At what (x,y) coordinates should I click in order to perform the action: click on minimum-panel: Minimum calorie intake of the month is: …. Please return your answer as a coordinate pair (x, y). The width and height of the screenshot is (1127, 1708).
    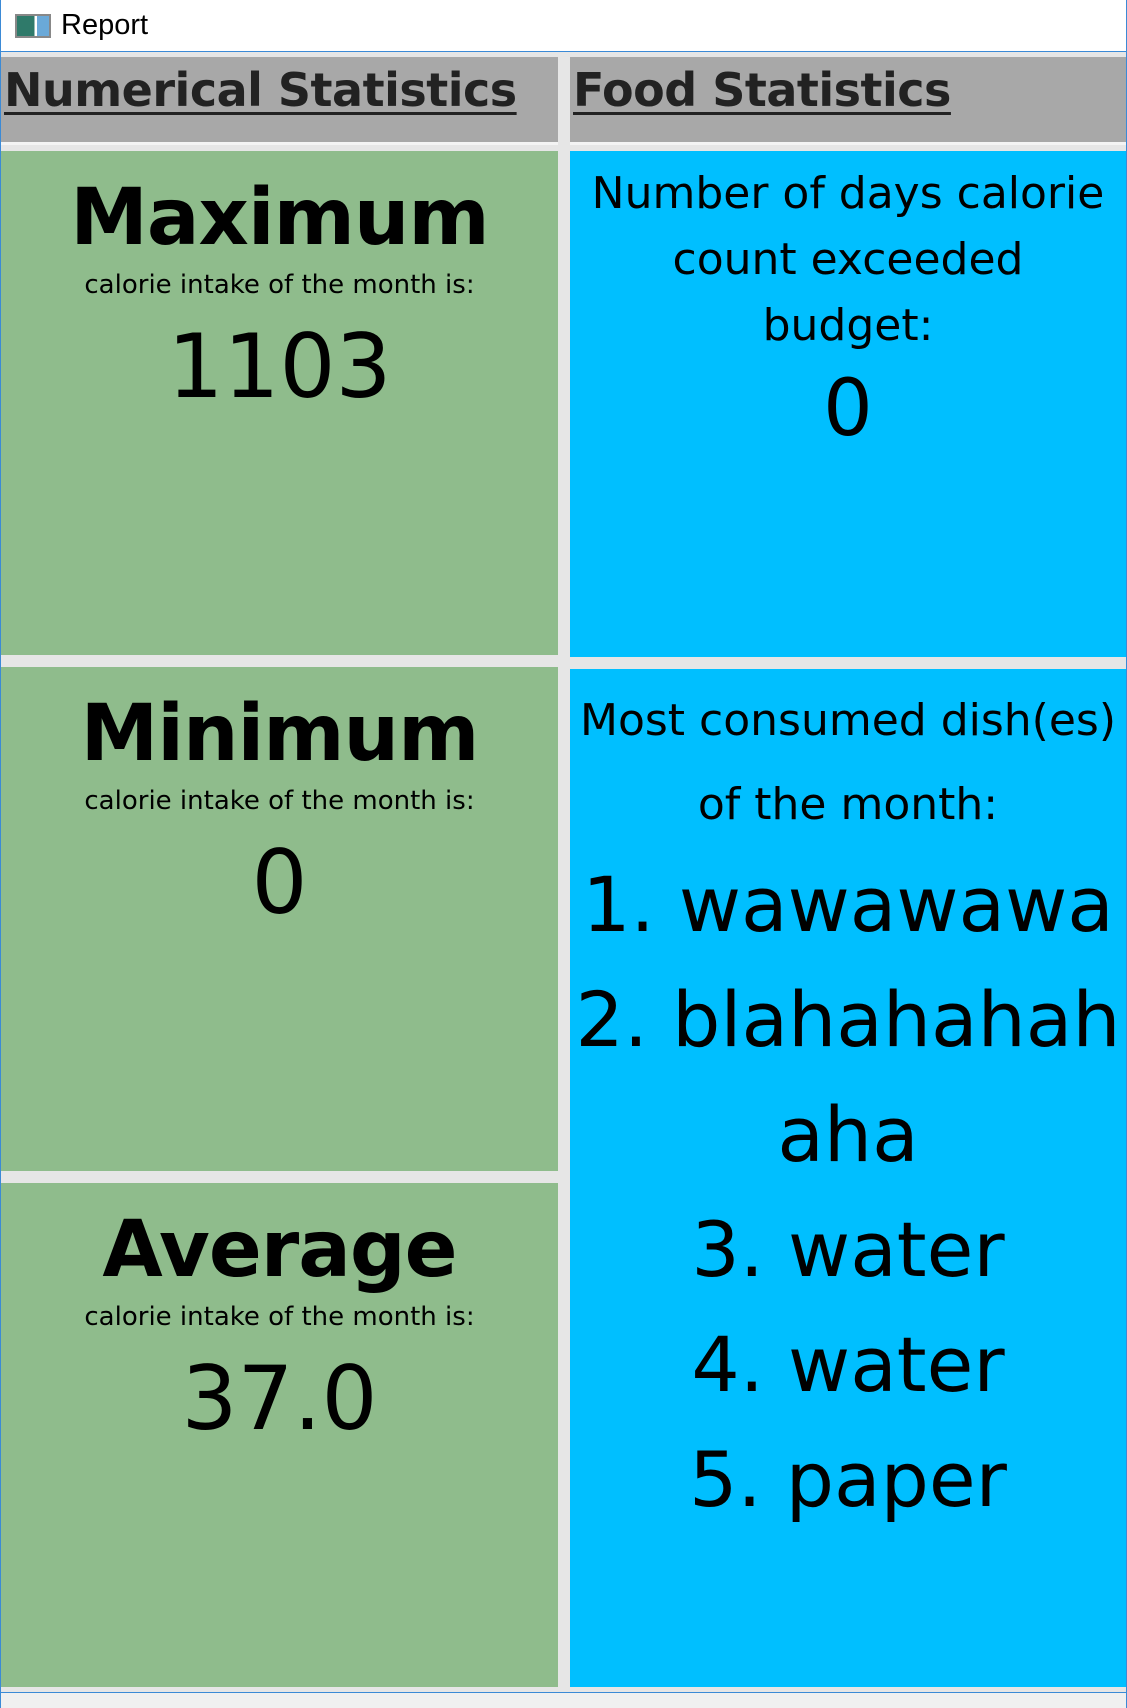
    Looking at the image, I should click on (279, 919).